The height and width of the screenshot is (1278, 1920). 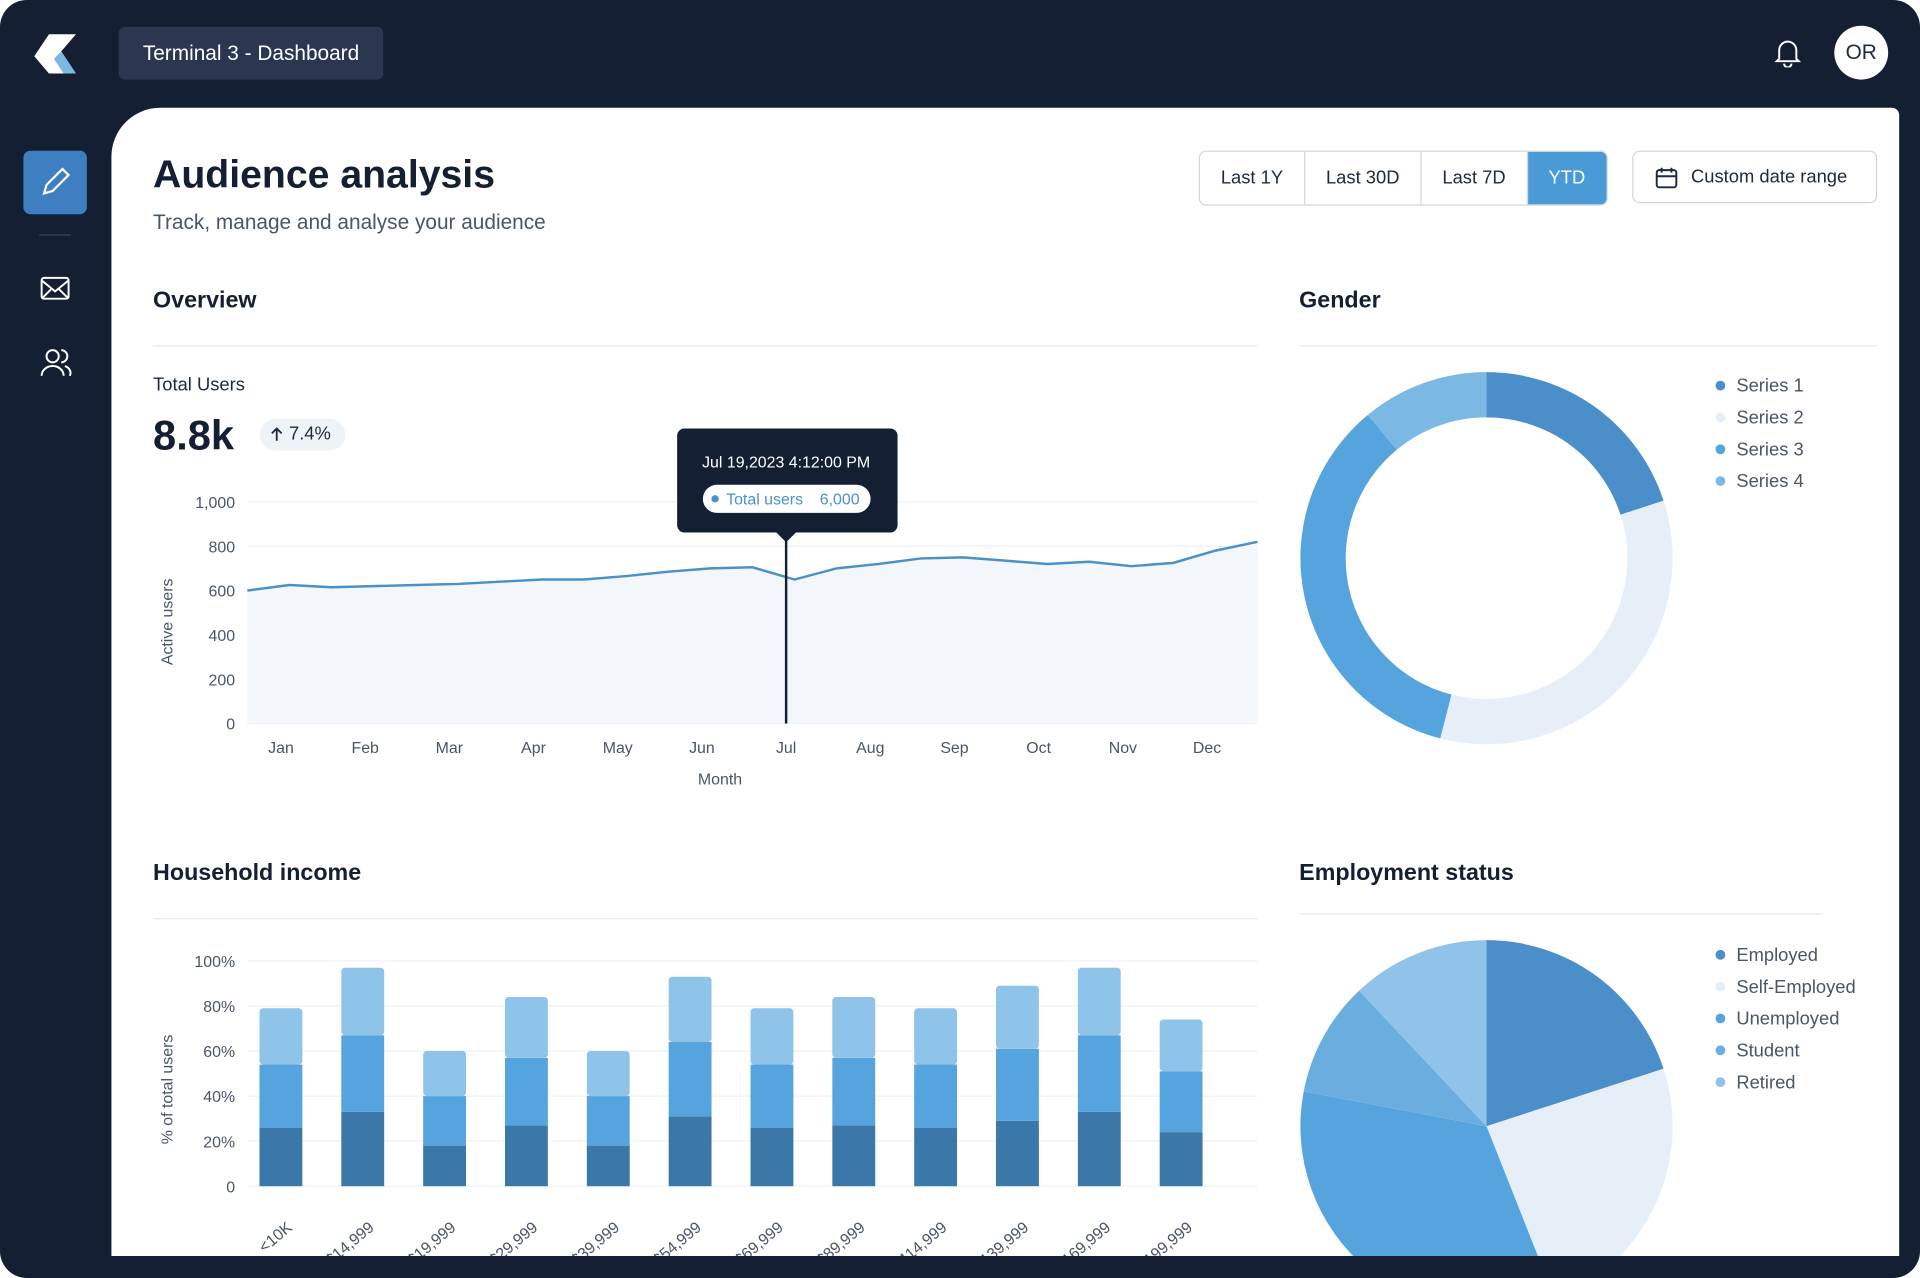 What do you see at coordinates (1473, 178) in the screenshot?
I see `filter-button: Last 7D` at bounding box center [1473, 178].